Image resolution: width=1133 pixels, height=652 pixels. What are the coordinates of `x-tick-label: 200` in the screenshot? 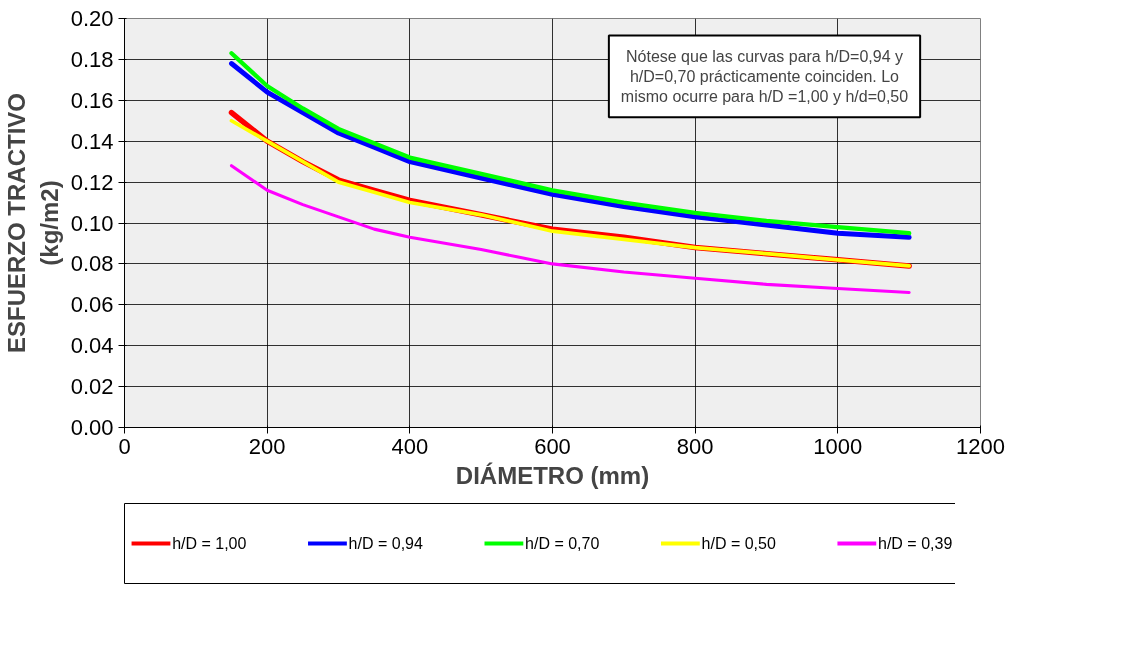 It's located at (267, 446).